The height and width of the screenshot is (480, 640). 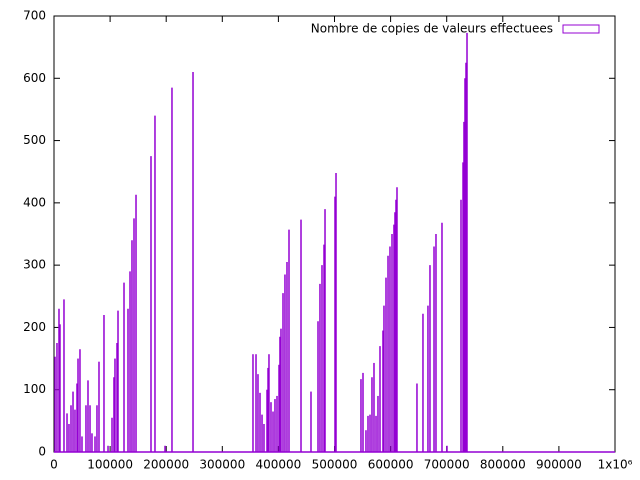 I want to click on x-tick-label: 1x10⁶, so click(x=615, y=465).